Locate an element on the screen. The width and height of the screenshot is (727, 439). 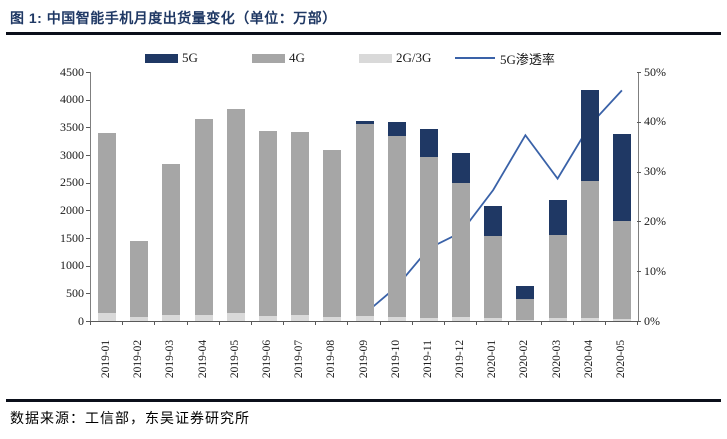
x-axis-label: 2019-04 is located at coordinates (202, 359).